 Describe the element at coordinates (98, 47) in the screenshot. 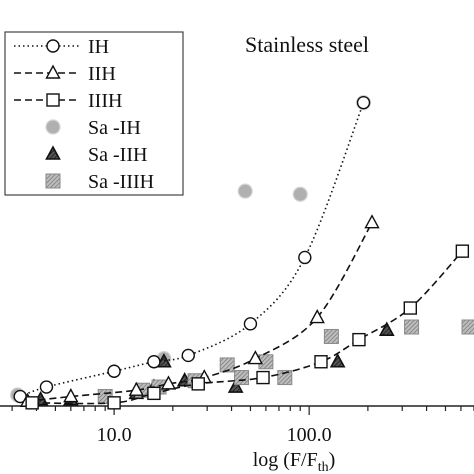

I see `legend-label-ih: IH` at that location.